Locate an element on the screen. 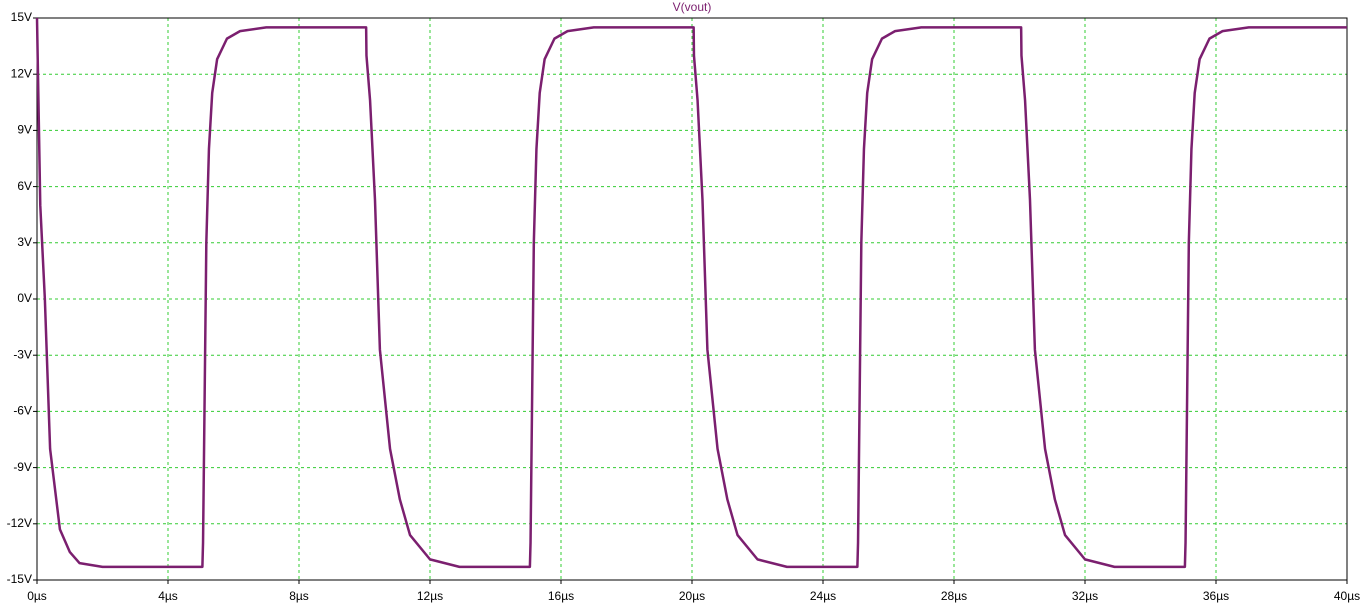  x-tick-label: 36µs is located at coordinates (1216, 596).